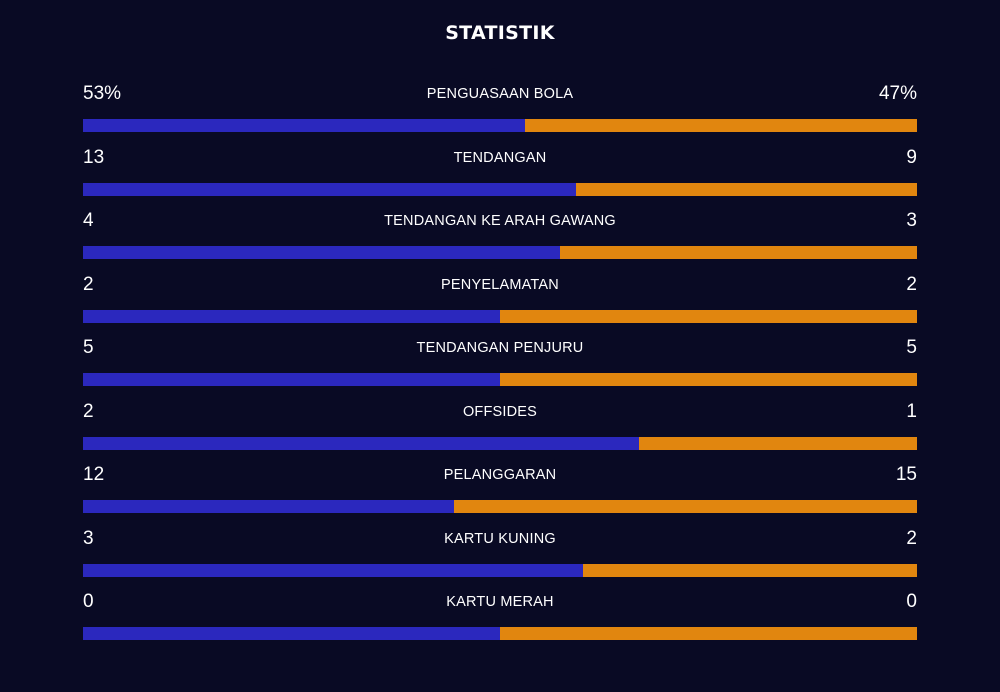 The height and width of the screenshot is (692, 1000). I want to click on stat-row-shots-on-target: 4 TENDANGAN KE ARAH GAWANG 3, so click(500, 239).